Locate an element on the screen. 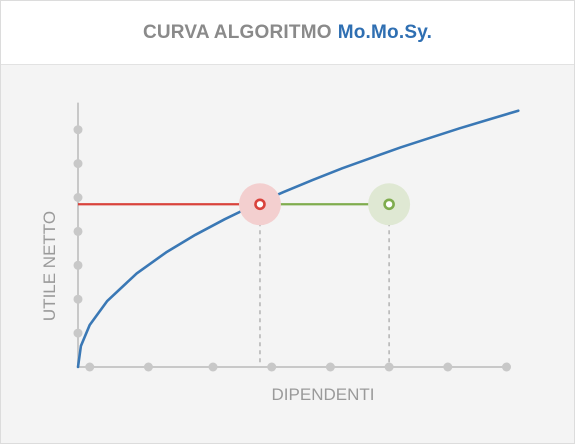  green-marker-point is located at coordinates (389, 204).